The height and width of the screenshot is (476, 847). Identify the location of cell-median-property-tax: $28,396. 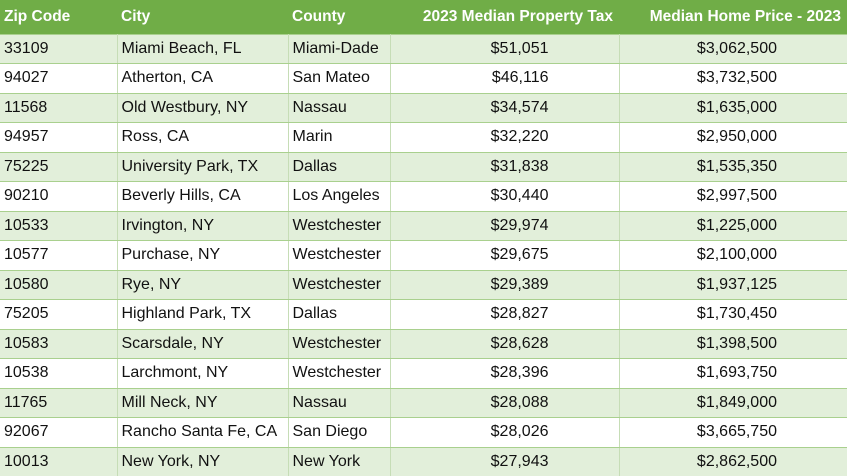
(505, 373).